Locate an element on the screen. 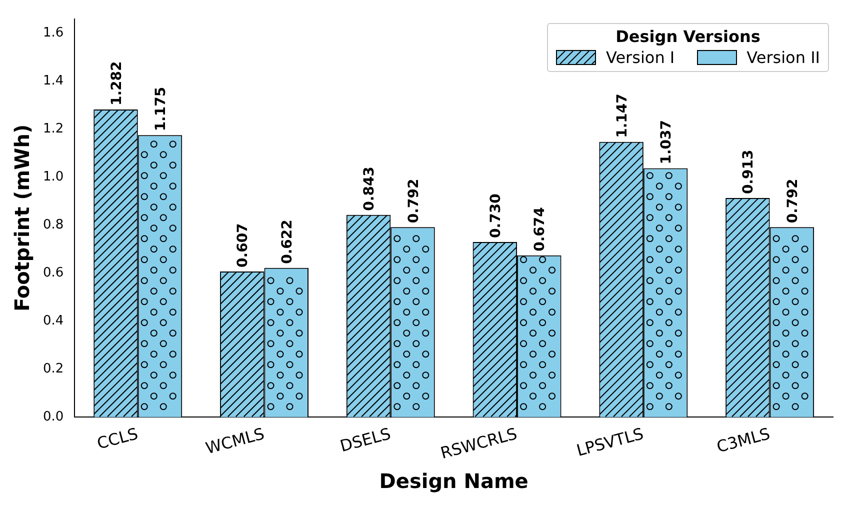  y-tick-label: 1.0 is located at coordinates (53, 177).